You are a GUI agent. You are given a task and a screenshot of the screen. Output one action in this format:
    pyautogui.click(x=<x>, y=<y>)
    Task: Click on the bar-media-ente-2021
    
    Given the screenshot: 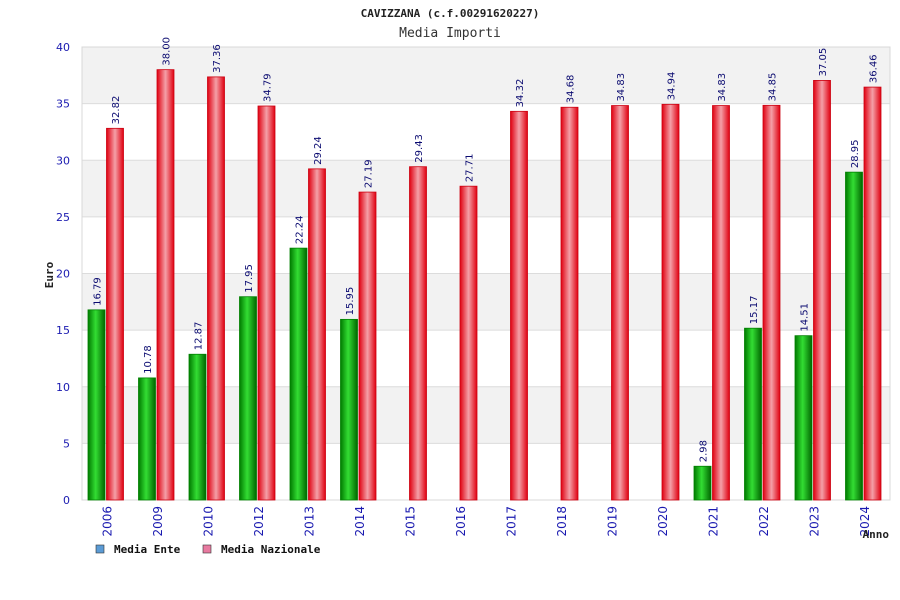 What is the action you would take?
    pyautogui.click(x=702, y=483)
    